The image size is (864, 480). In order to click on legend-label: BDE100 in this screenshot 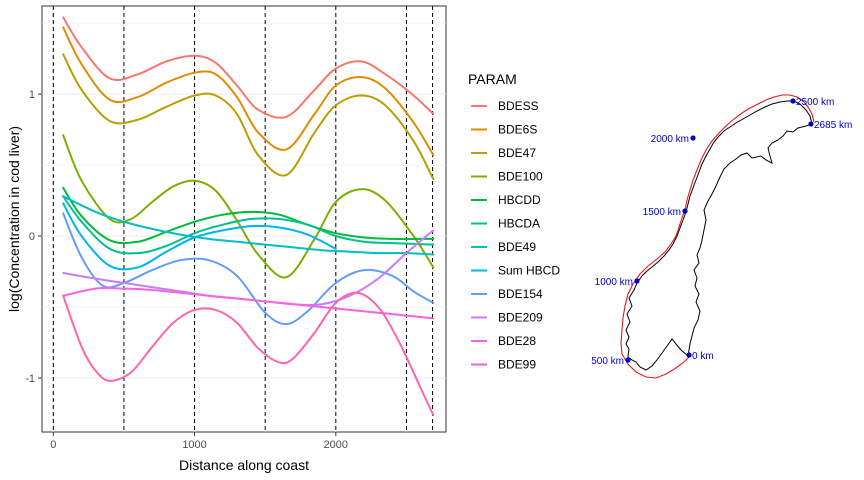, I will do `click(520, 177)`.